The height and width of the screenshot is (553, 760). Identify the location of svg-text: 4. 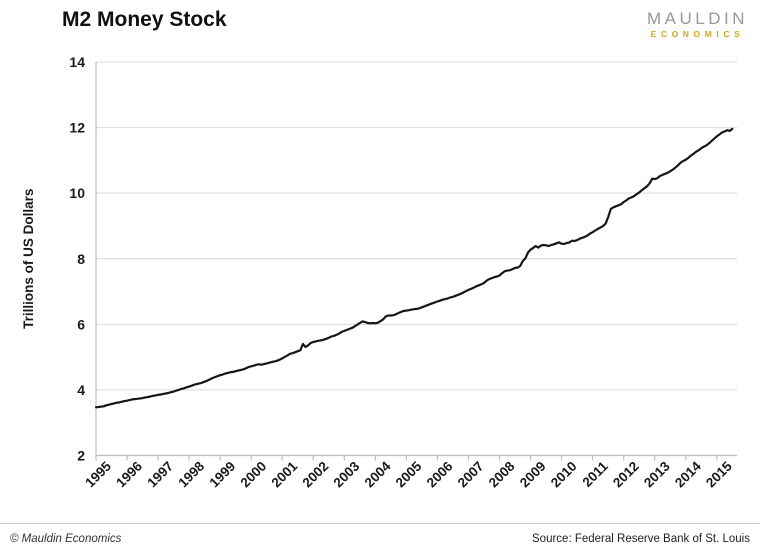
(81, 390).